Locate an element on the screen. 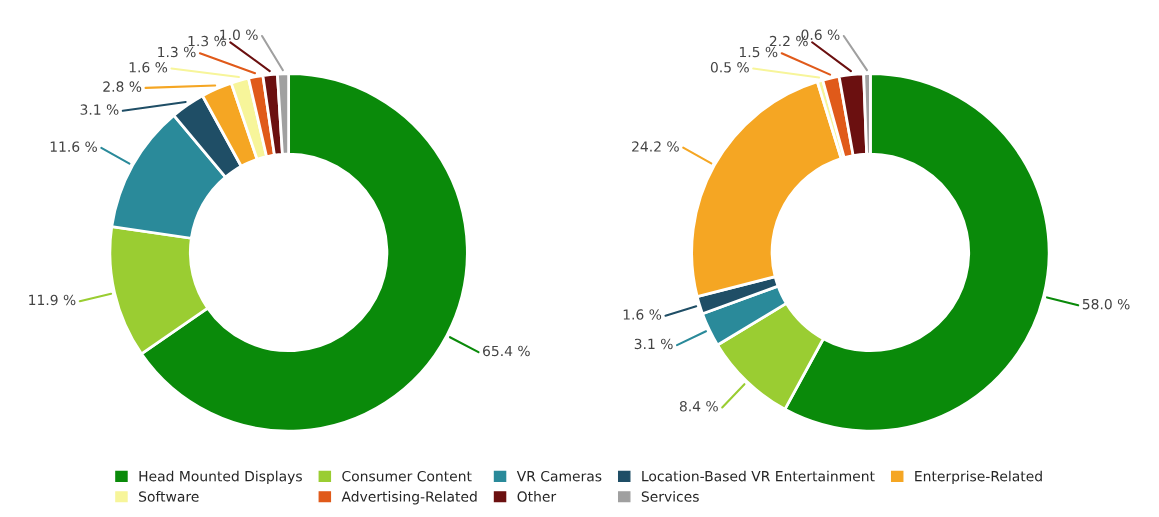 Image resolution: width=1159 pixels, height=517 pixels. legend-label: VR Cameras is located at coordinates (559, 476).